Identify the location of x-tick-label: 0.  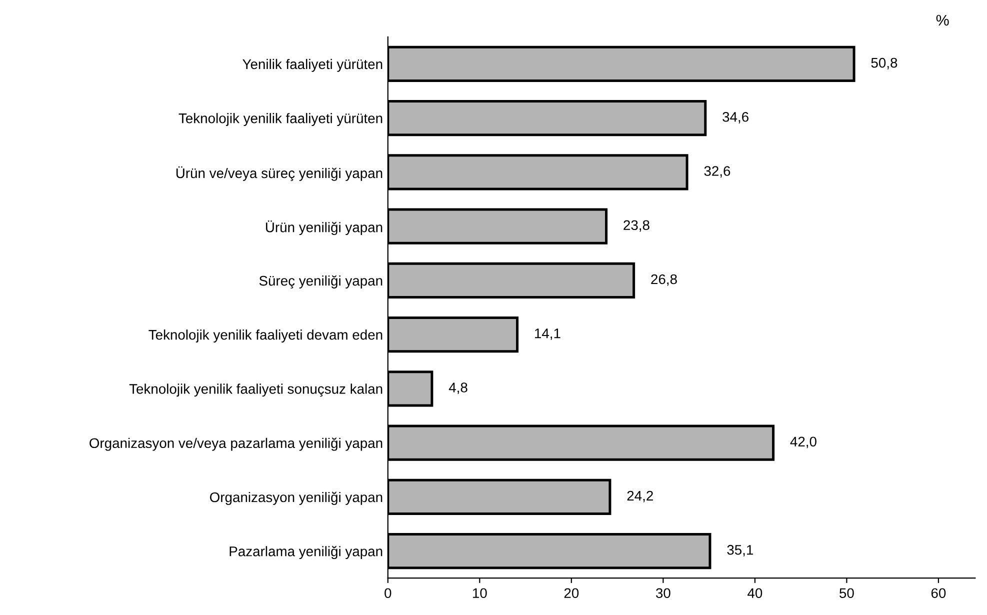
(388, 593).